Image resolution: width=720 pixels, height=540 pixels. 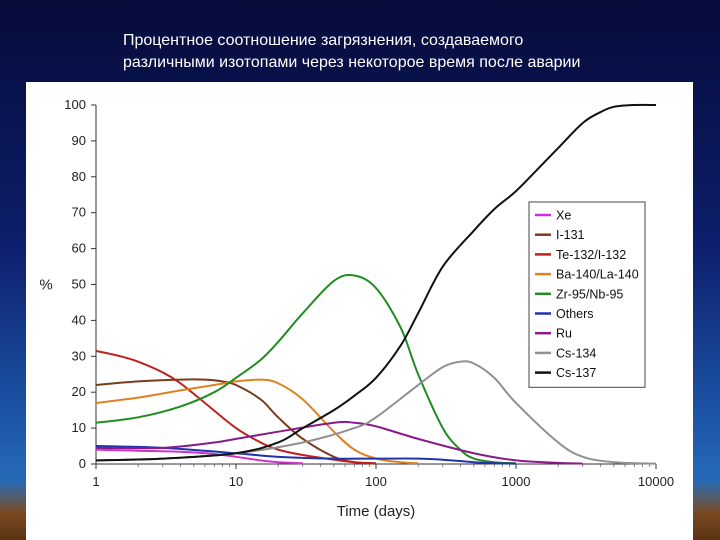 I want to click on legend-label-others: Others, so click(x=575, y=314).